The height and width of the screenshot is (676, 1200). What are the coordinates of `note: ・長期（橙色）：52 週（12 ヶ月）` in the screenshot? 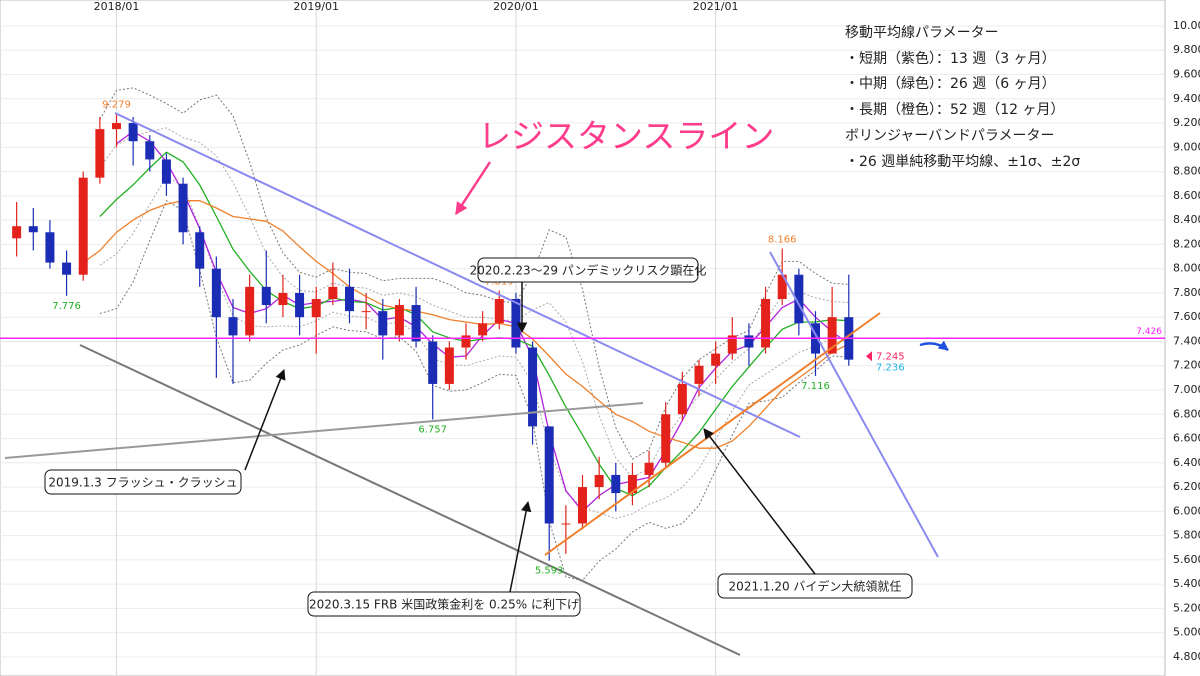 It's located at (955, 109).